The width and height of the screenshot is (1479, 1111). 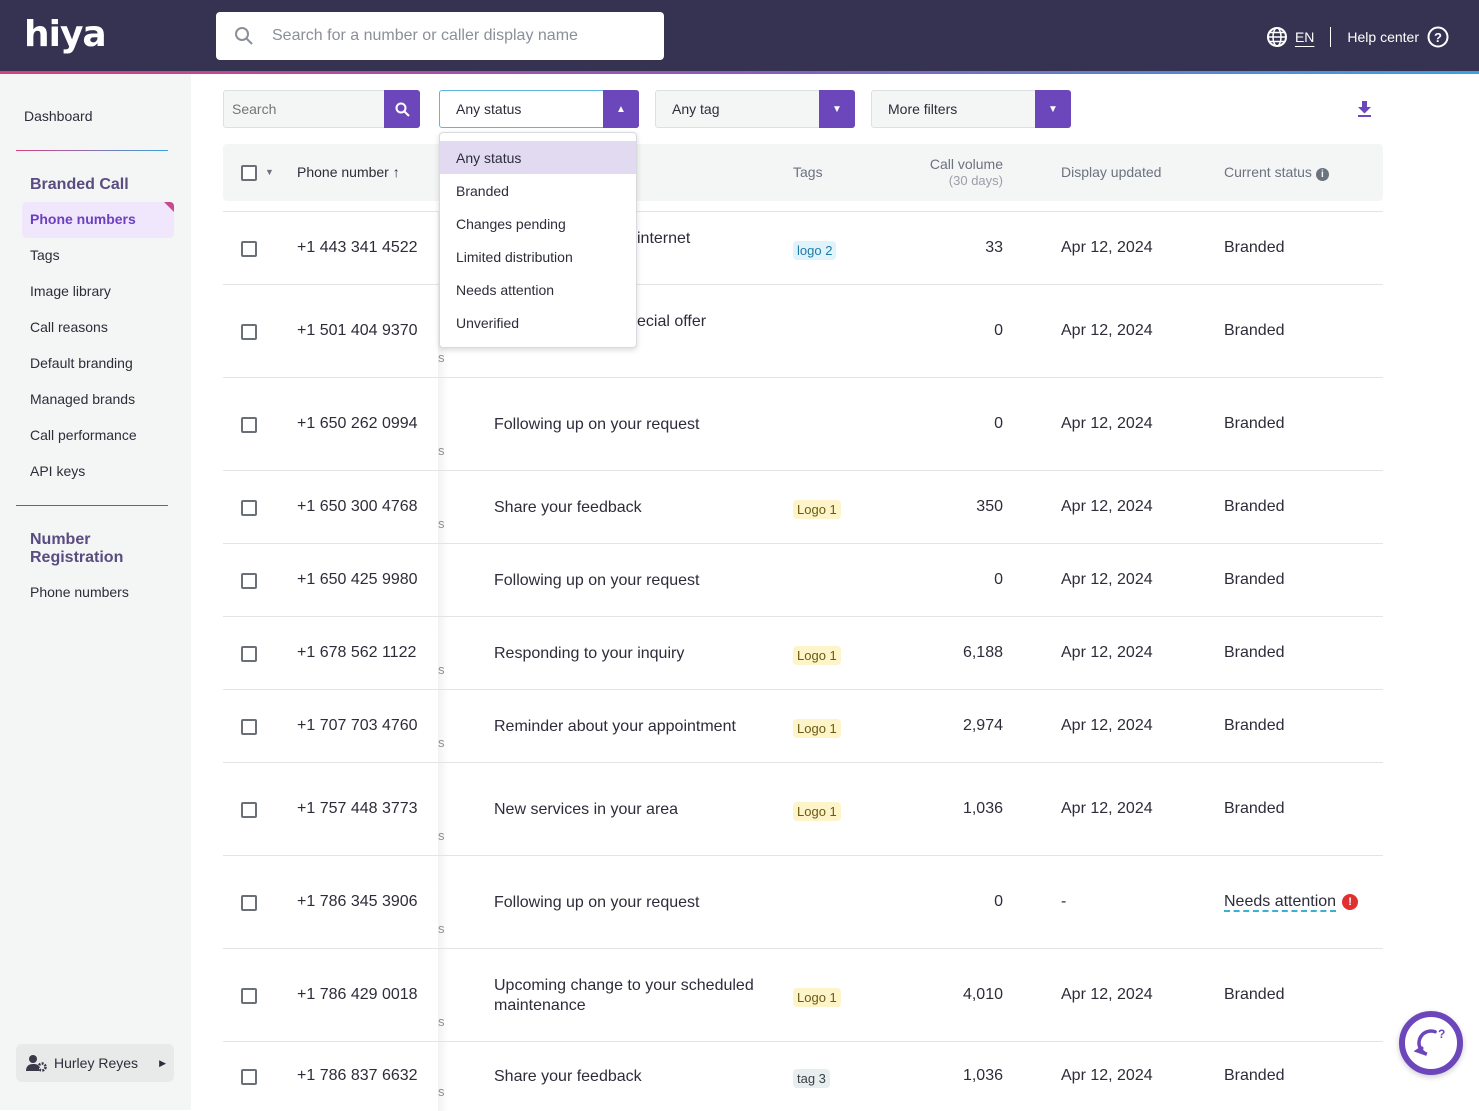 I want to click on phone-number: +1 501 404 9370, so click(x=357, y=330).